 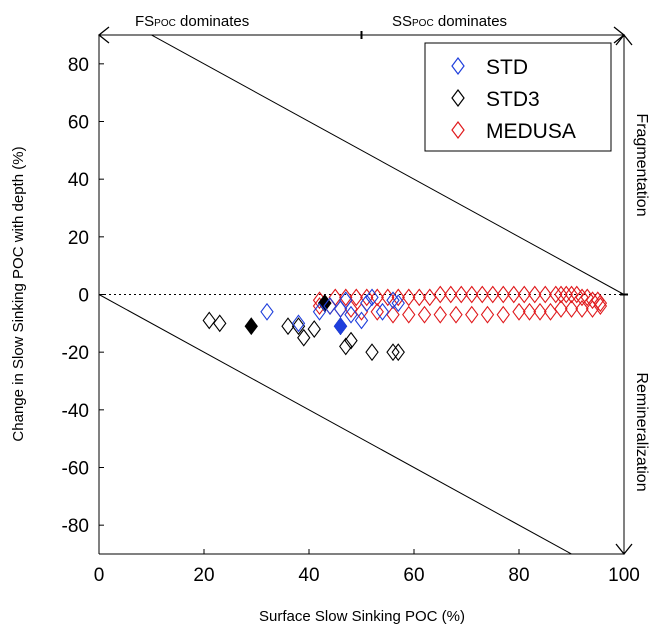 What do you see at coordinates (99, 575) in the screenshot?
I see `x-tick-label: 0` at bounding box center [99, 575].